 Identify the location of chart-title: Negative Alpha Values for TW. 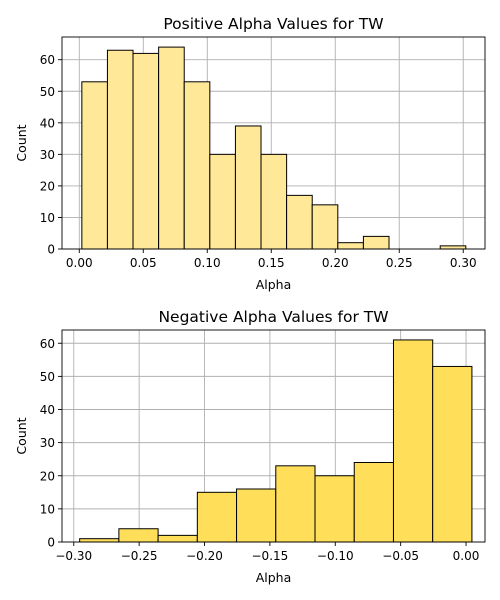
(273, 317).